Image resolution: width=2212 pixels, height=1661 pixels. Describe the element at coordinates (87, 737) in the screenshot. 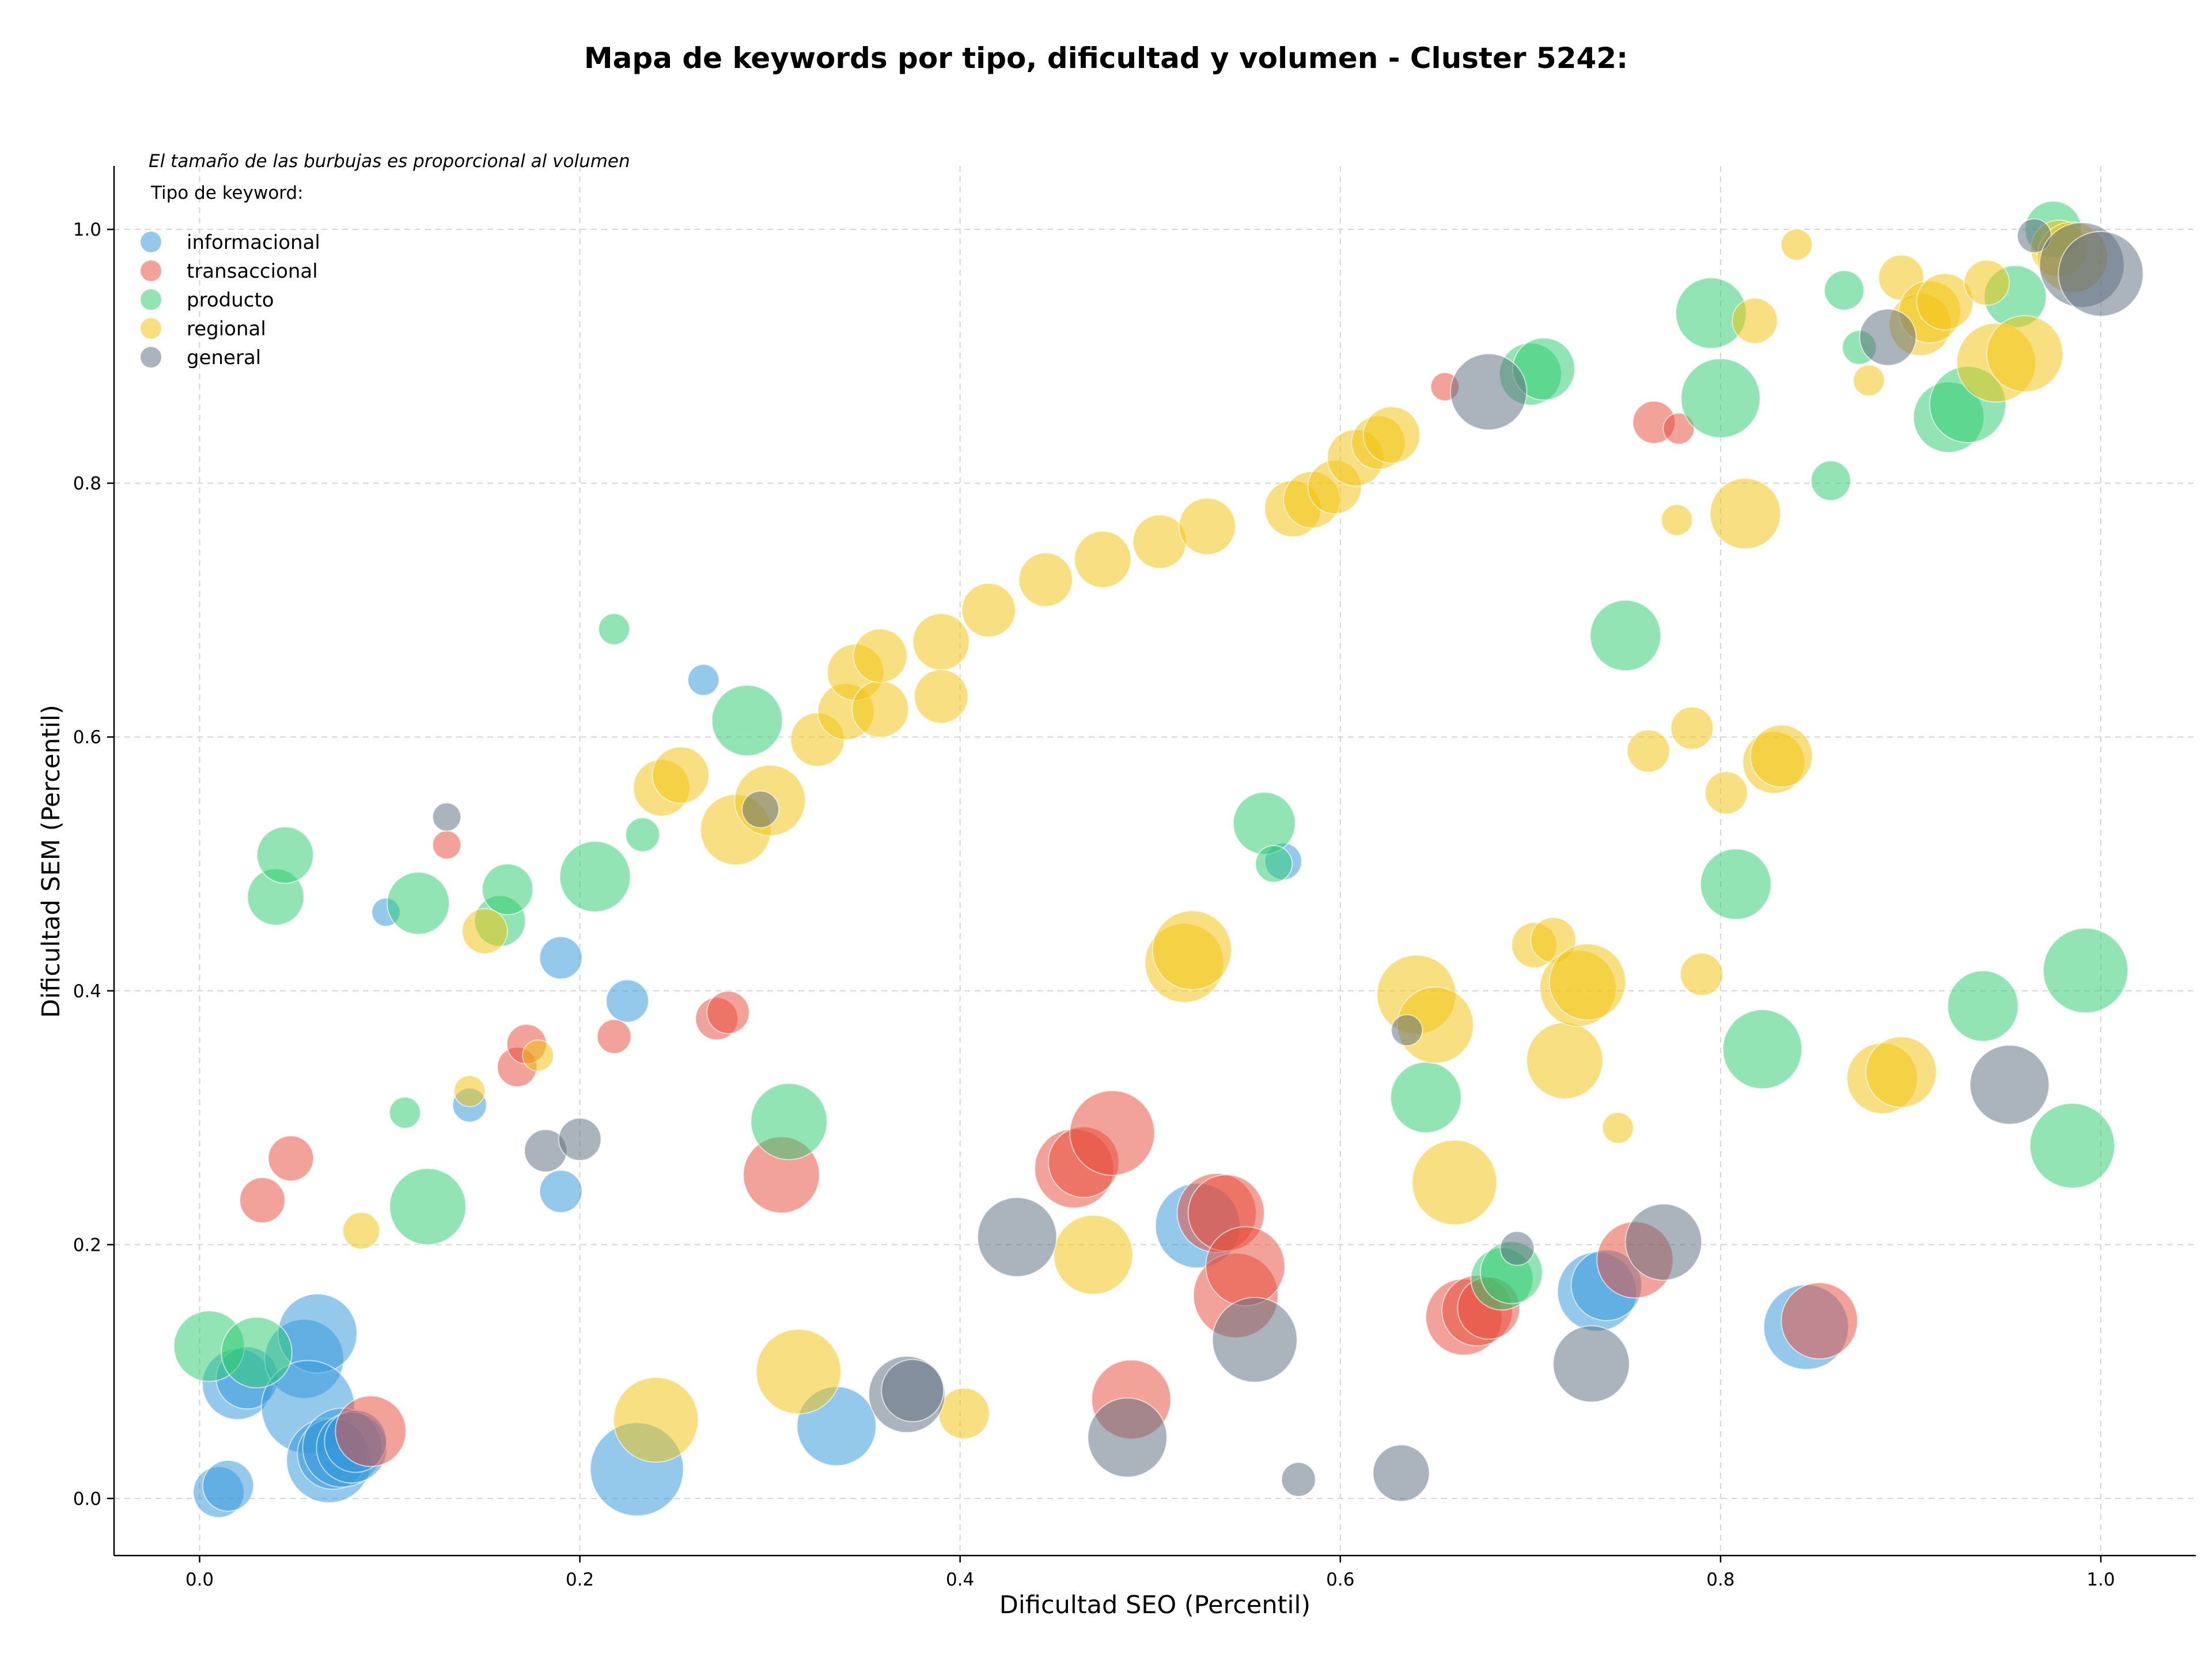

I see `y-tick-label: 0.6` at that location.